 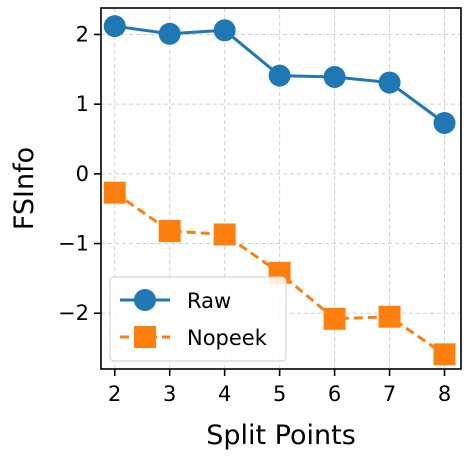 What do you see at coordinates (334, 394) in the screenshot?
I see `x-tick-label: 6` at bounding box center [334, 394].